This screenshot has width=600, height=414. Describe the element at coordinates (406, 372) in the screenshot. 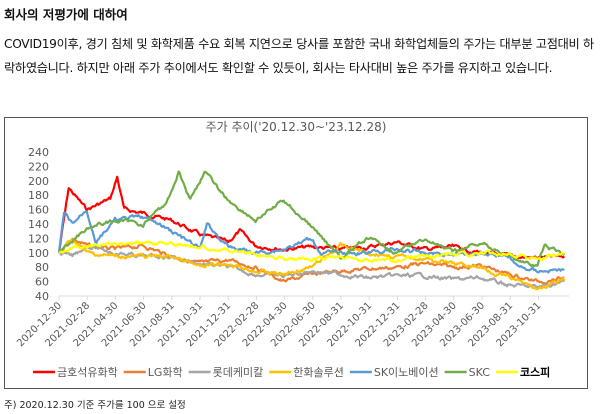

I see `legend-label: SK이노베이션` at that location.